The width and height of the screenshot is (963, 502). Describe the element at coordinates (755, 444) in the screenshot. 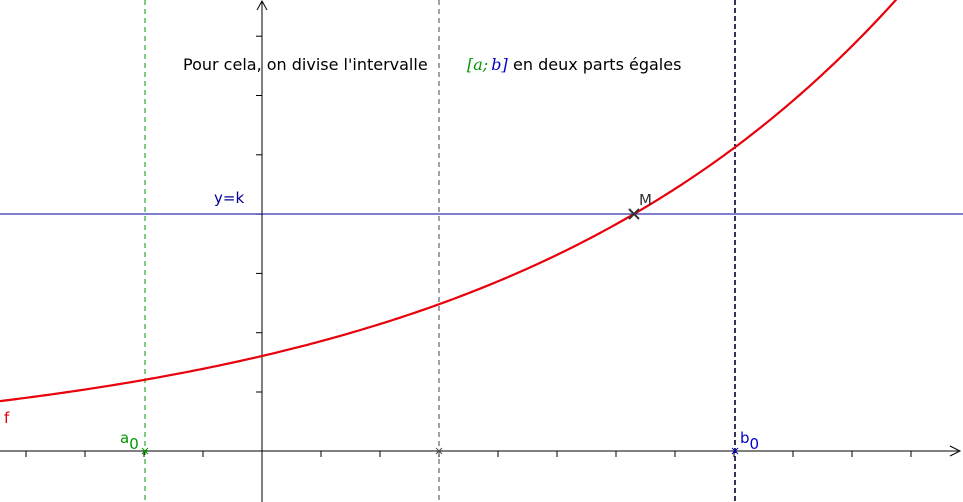

I see `b0-label-subscript: 0` at that location.